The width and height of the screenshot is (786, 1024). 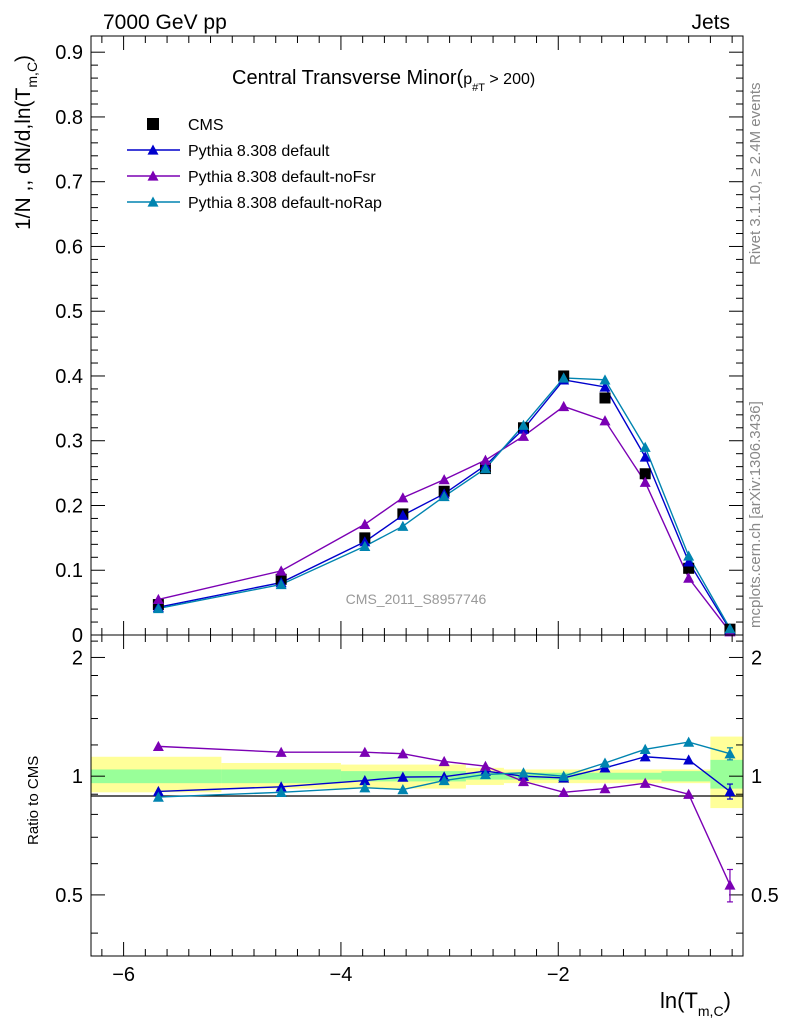 What do you see at coordinates (444, 769) in the screenshot?
I see `ratio-series-line` at bounding box center [444, 769].